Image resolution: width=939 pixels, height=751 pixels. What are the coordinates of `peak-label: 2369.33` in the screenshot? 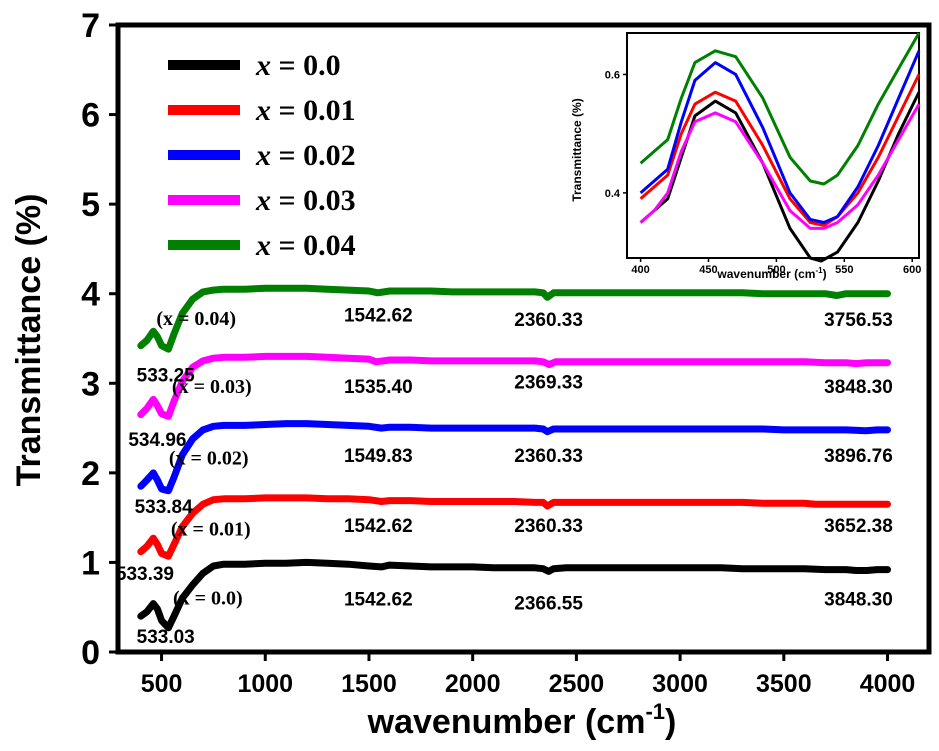 It's located at (548, 382).